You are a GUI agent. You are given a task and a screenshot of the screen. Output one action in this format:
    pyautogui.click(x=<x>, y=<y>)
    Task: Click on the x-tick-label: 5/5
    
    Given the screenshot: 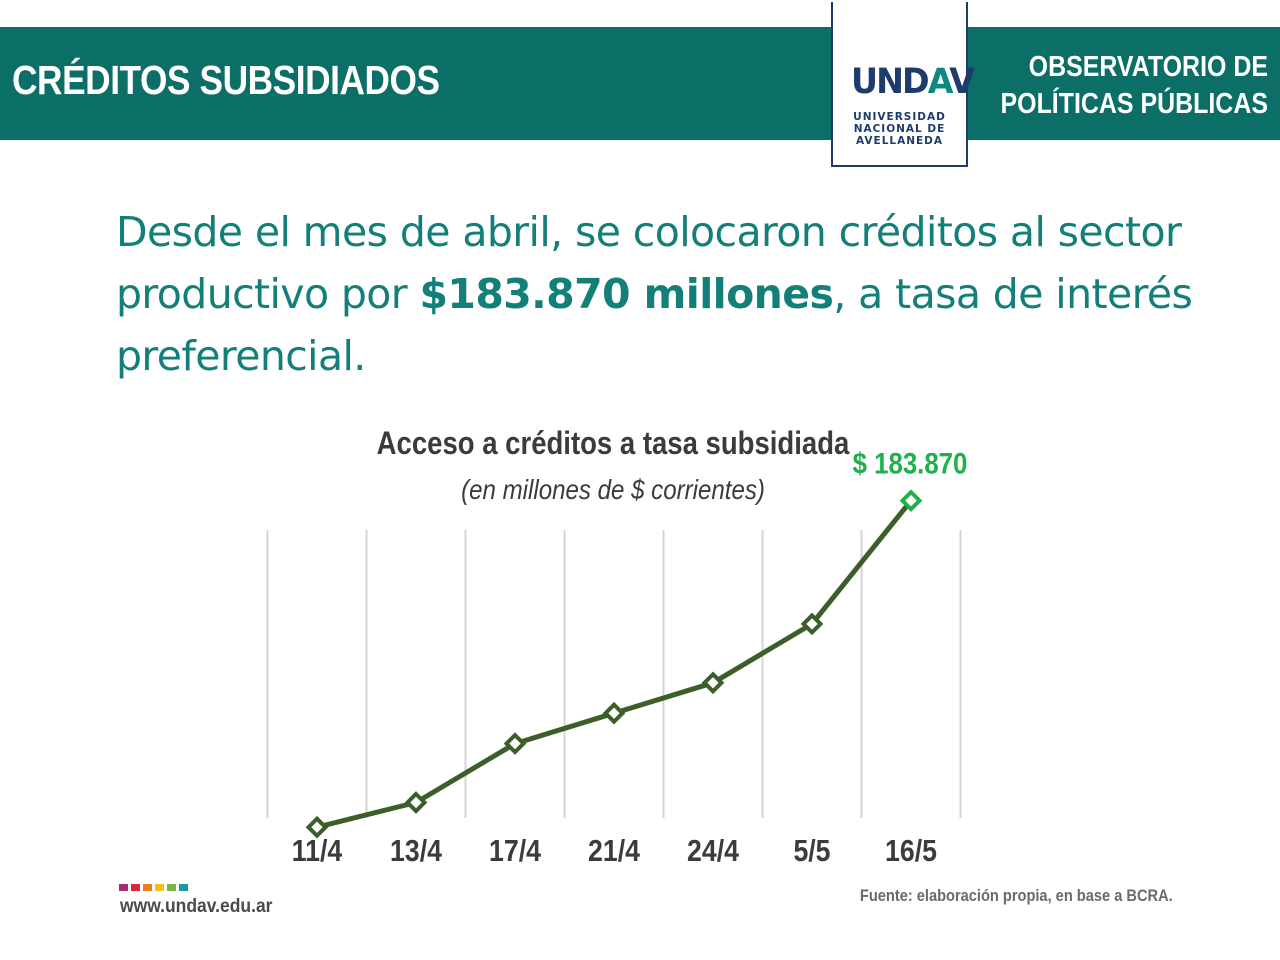 What is the action you would take?
    pyautogui.click(x=811, y=851)
    